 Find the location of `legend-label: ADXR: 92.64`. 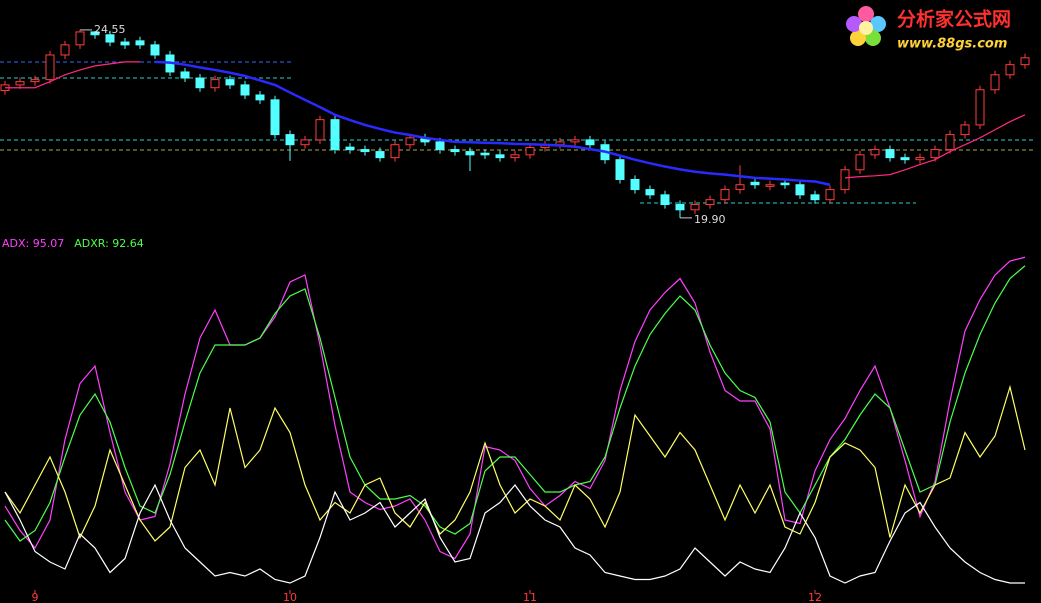

legend-label: ADXR: 92.64 is located at coordinates (109, 243).